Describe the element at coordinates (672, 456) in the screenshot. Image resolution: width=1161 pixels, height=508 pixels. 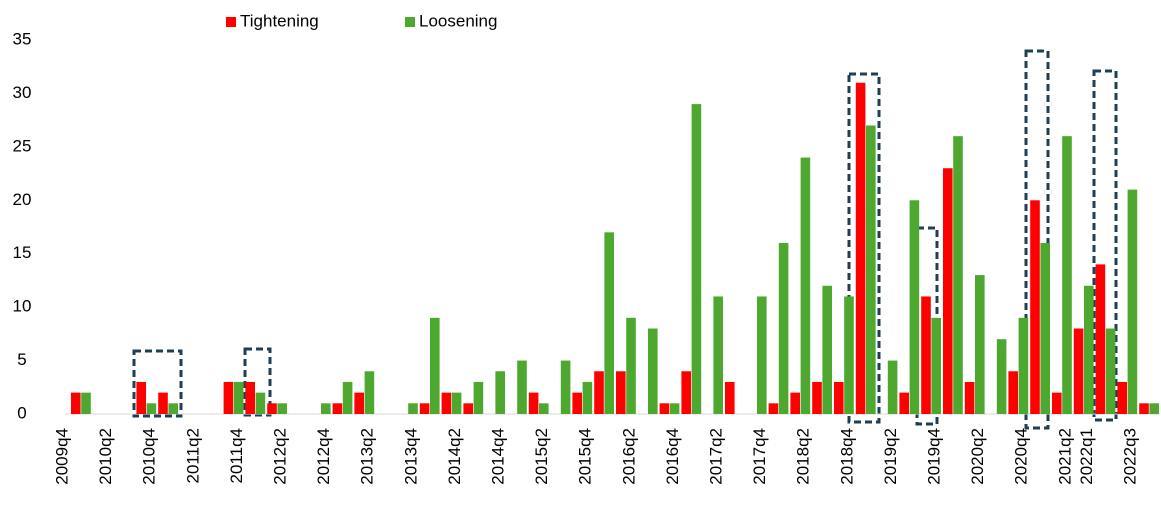
I see `x-tick-label: 2016q4` at that location.